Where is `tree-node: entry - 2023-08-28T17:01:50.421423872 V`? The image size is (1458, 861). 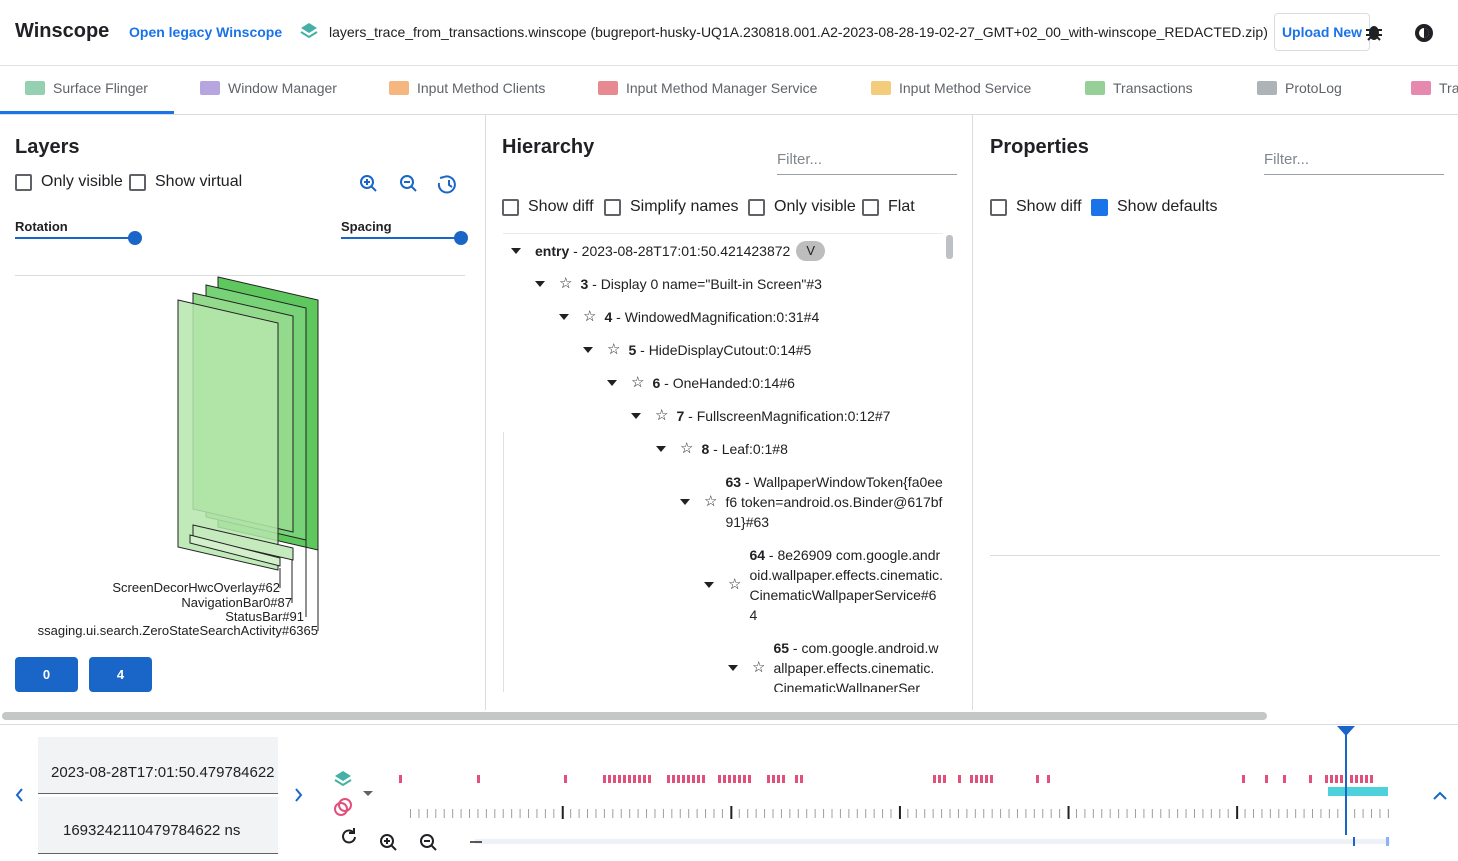
tree-node: entry - 2023-08-28T17:01:50.421423872 V is located at coordinates (723, 250).